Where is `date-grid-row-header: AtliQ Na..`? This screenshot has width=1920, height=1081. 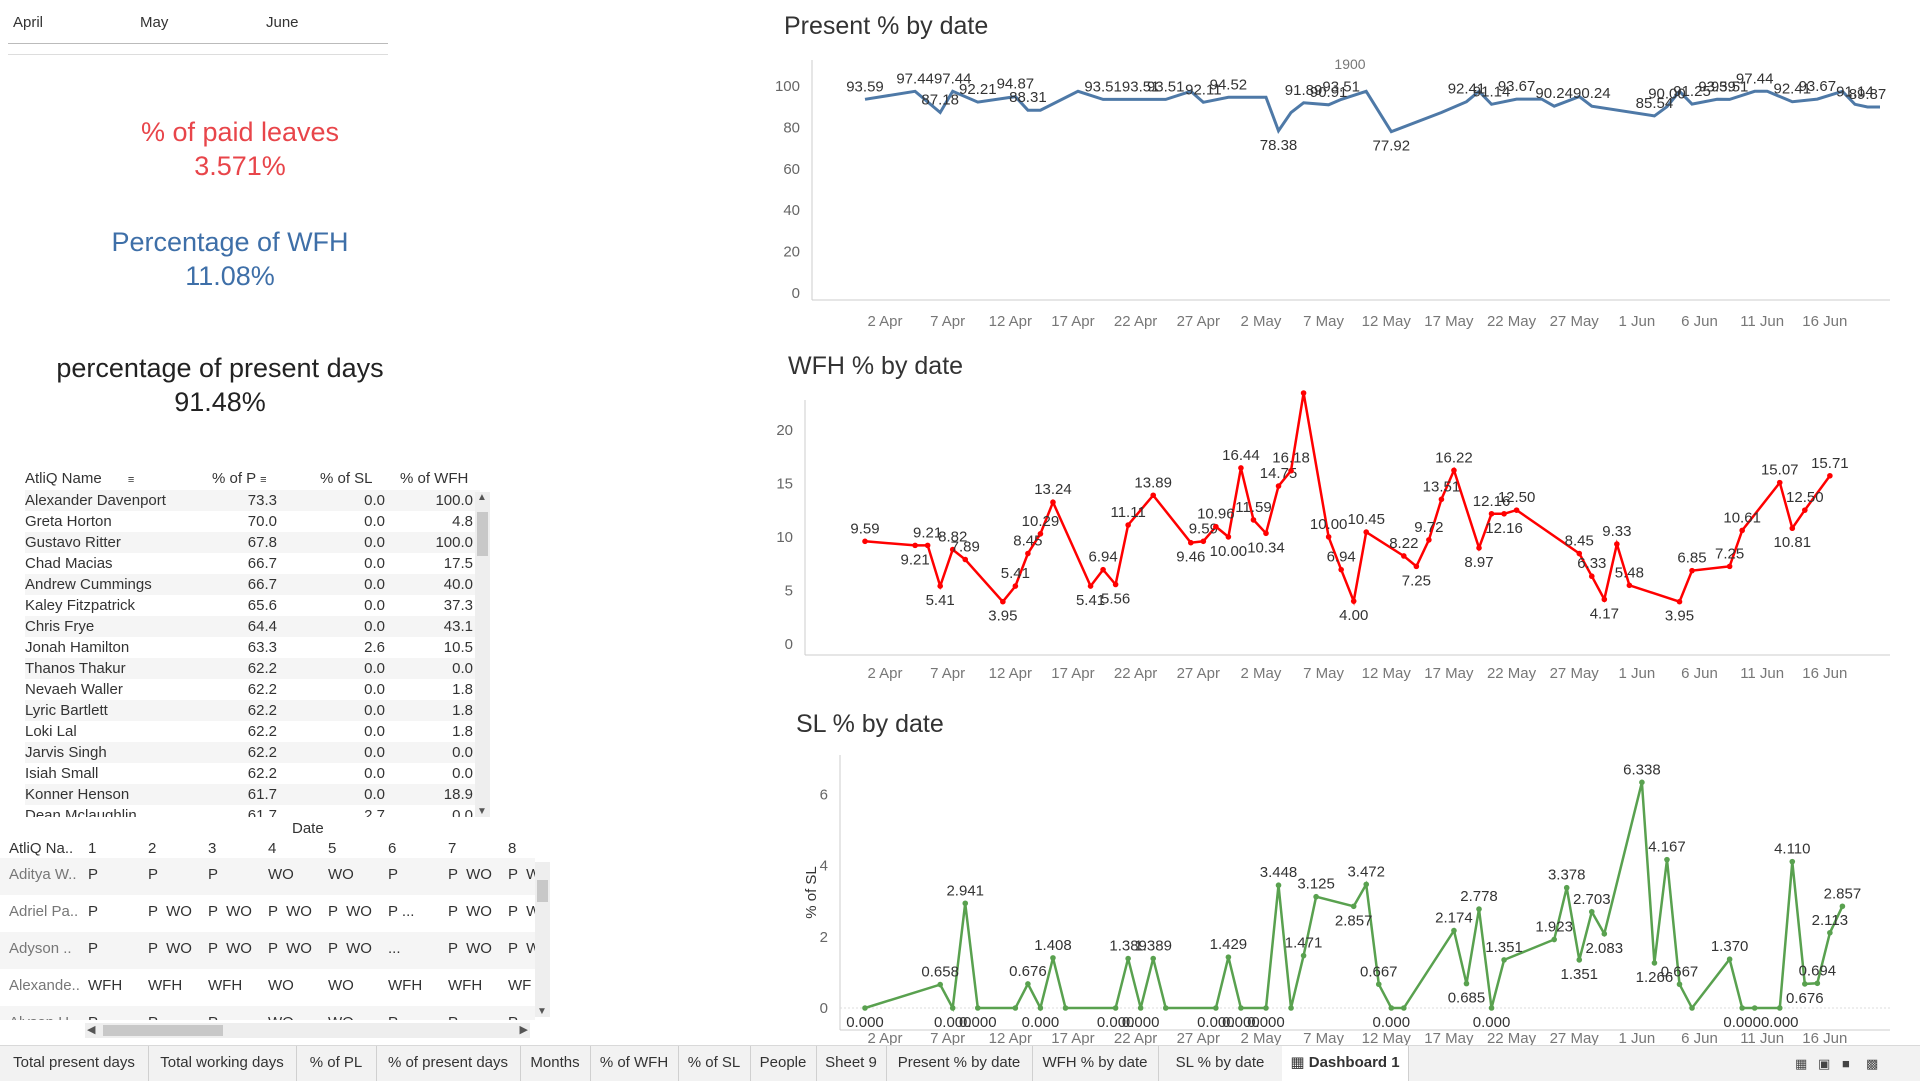 date-grid-row-header: AtliQ Na.. is located at coordinates (41, 848).